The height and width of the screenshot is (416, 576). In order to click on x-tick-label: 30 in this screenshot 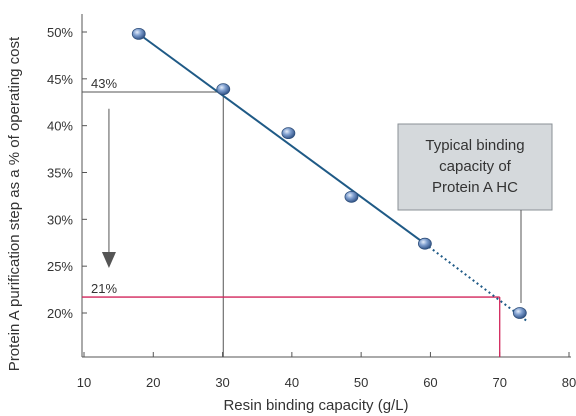, I will do `click(222, 382)`.